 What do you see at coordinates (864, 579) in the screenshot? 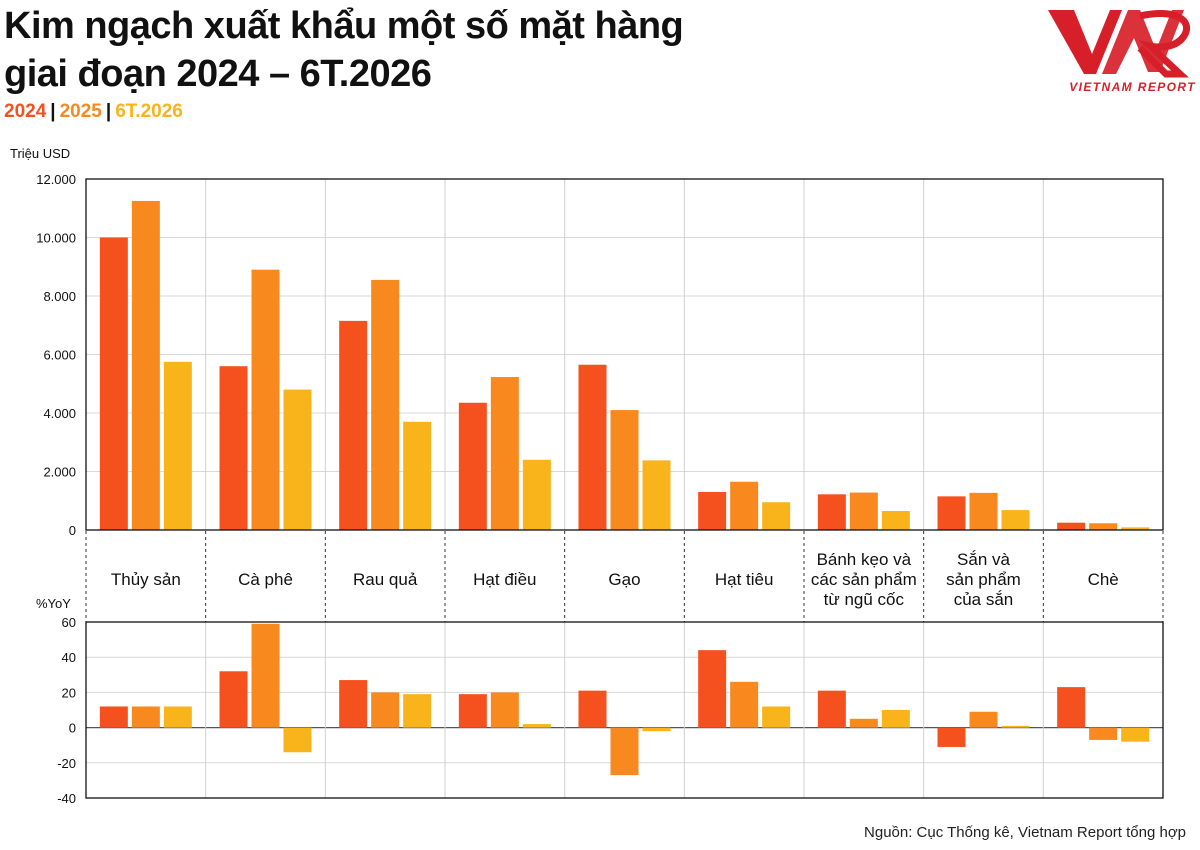
I see `category-label: các sản phẩm` at bounding box center [864, 579].